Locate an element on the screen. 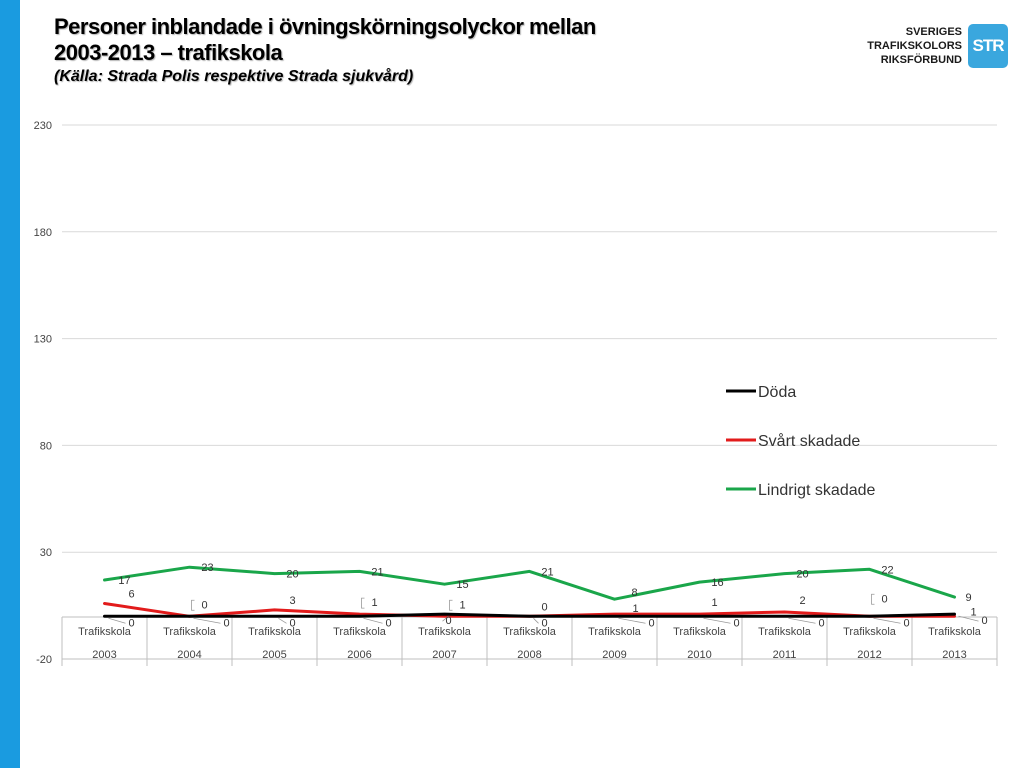 The image size is (1024, 768). legend-label-1: Svårt skadade is located at coordinates (809, 441).